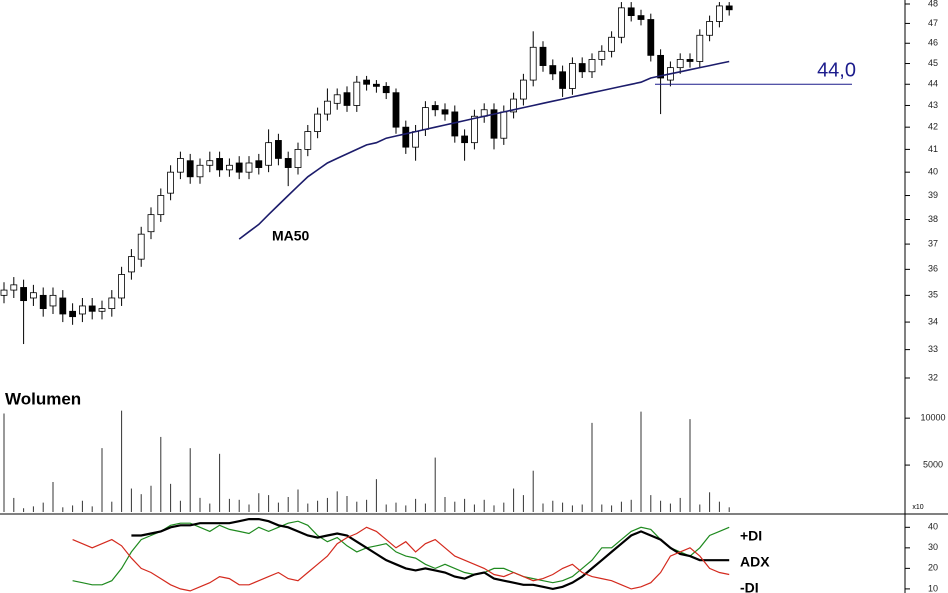 This screenshot has height=593, width=948. What do you see at coordinates (933, 243) in the screenshot?
I see `y-tick-label: 37` at bounding box center [933, 243].